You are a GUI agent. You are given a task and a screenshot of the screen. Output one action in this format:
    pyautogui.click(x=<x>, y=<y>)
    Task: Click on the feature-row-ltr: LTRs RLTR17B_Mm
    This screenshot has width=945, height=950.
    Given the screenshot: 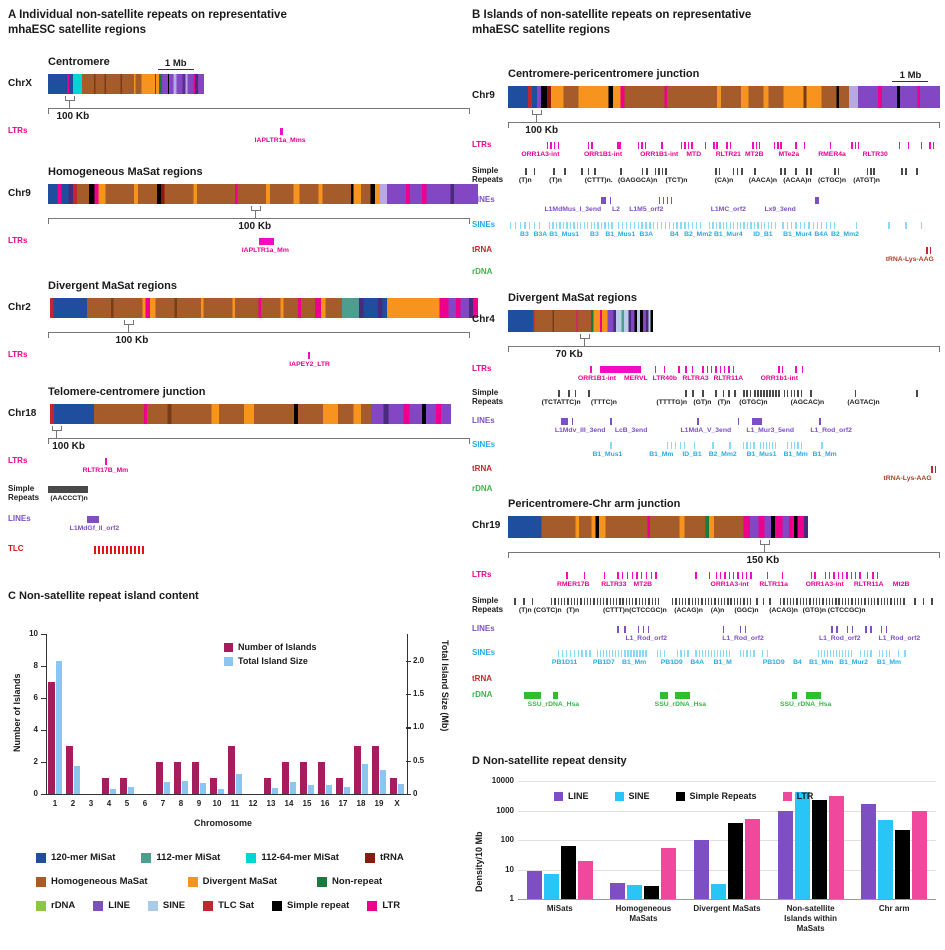 What is the action you would take?
    pyautogui.click(x=239, y=470)
    